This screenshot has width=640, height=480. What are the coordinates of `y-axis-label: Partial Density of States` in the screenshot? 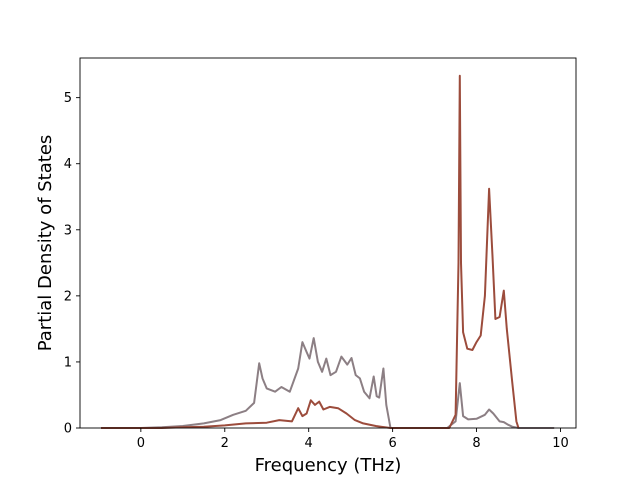 It's located at (45, 243).